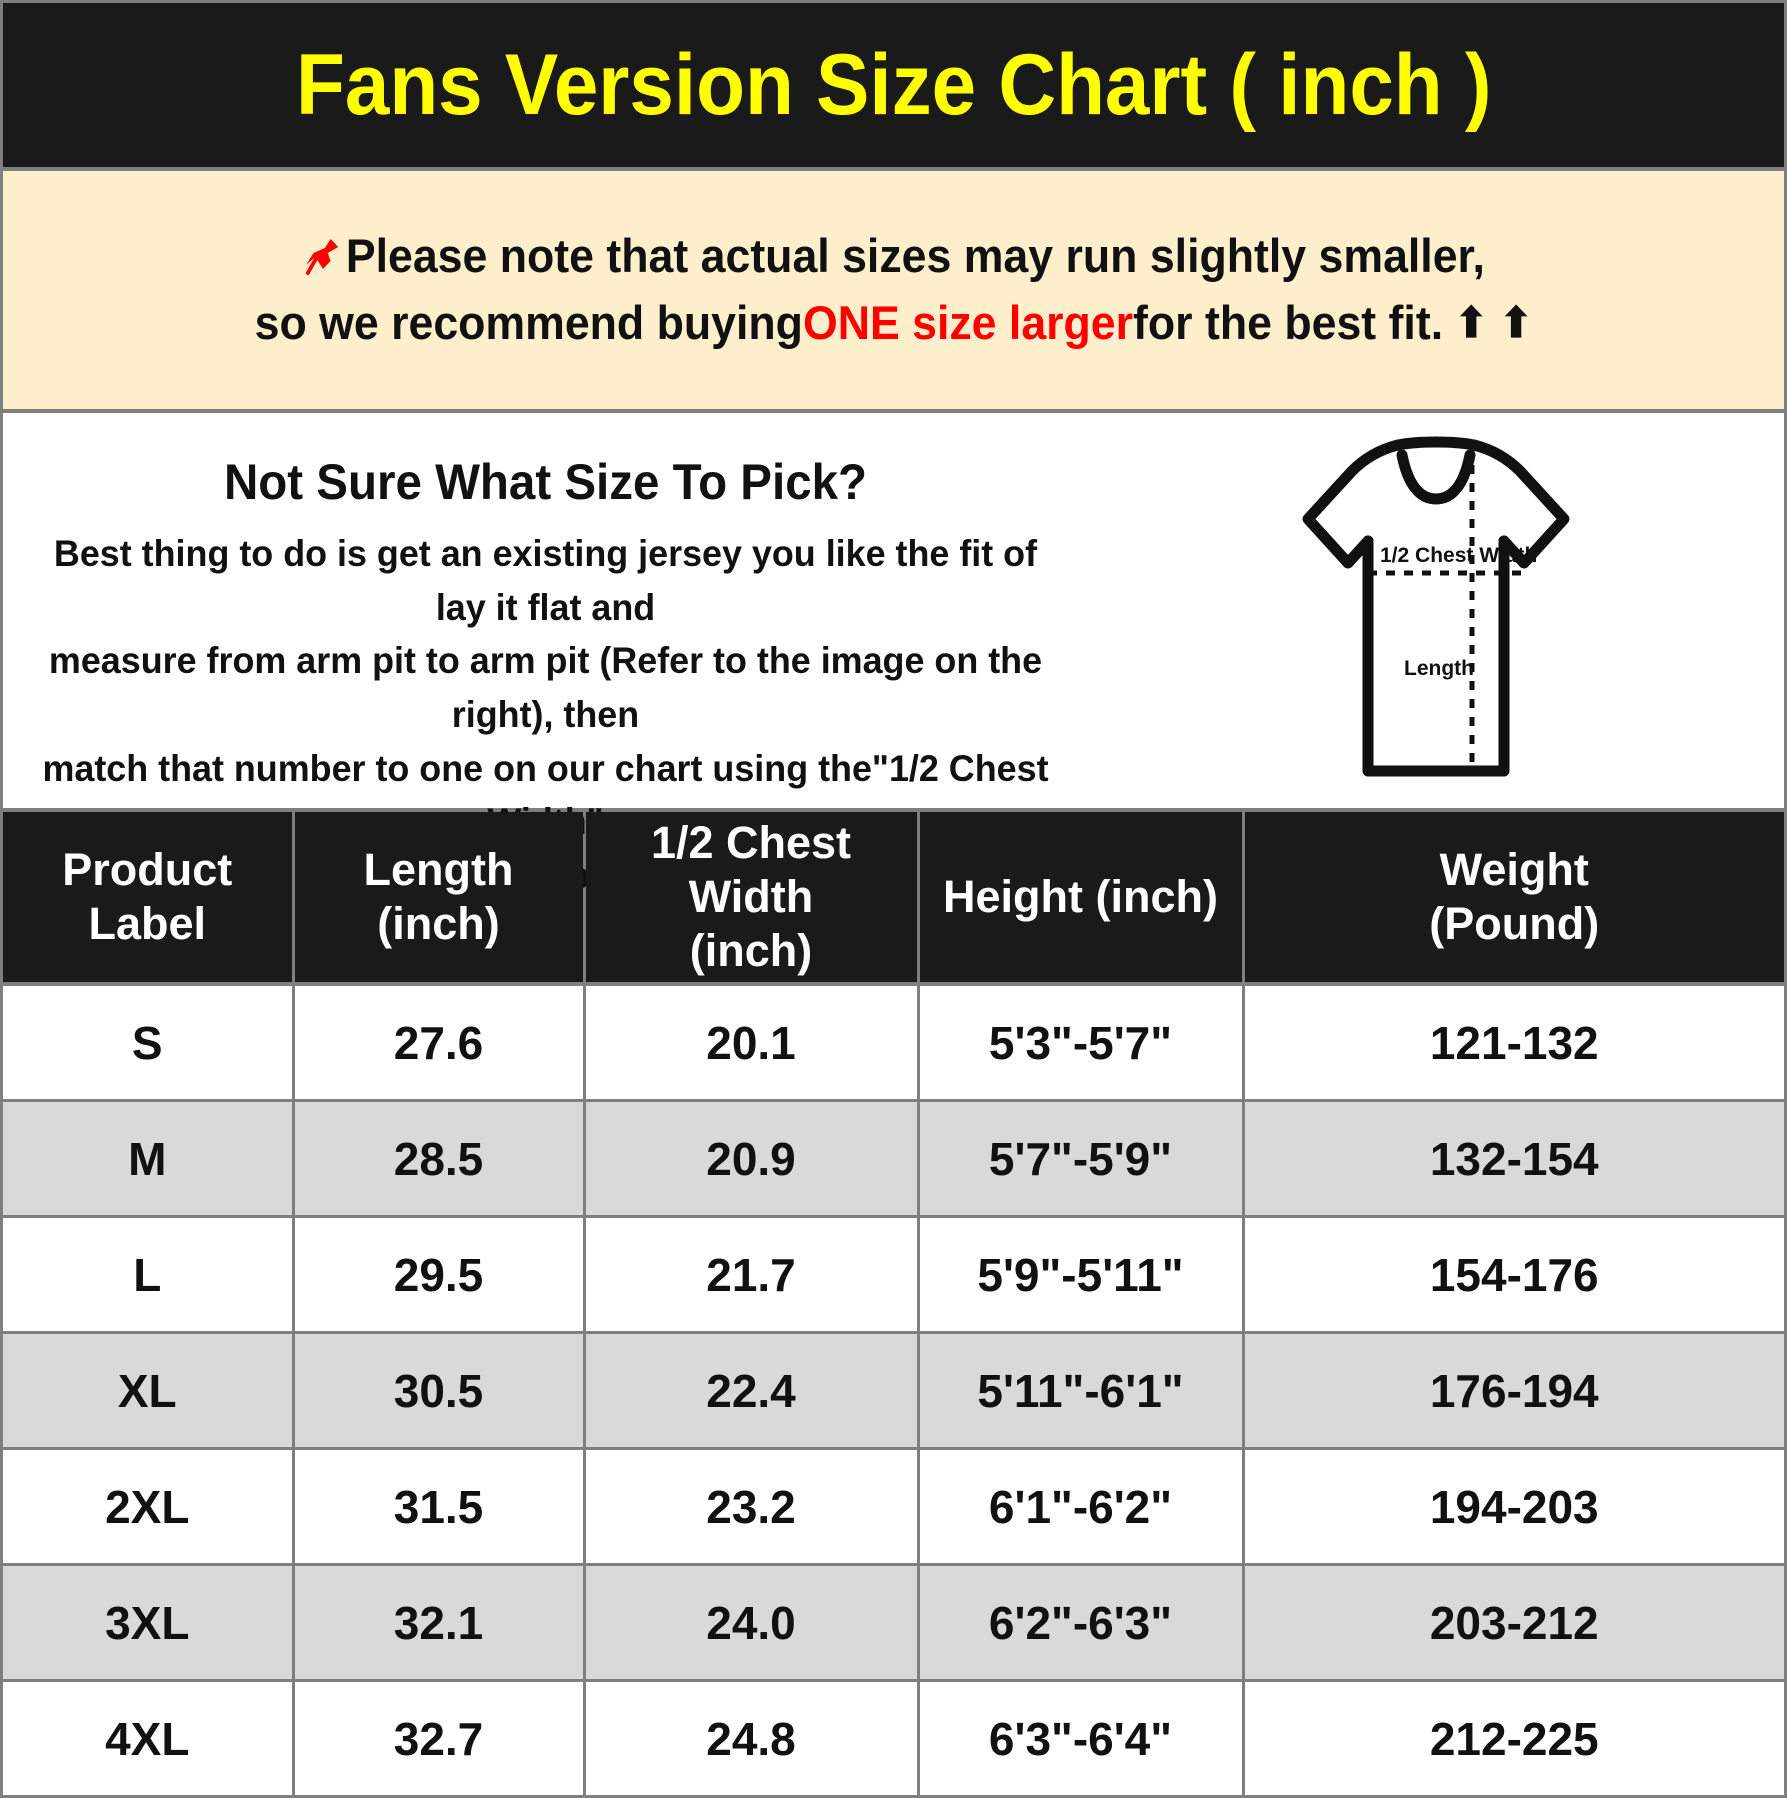  I want to click on table-row: M 28.5 20.9 5'7"-5'9" 132-154, so click(893, 1159).